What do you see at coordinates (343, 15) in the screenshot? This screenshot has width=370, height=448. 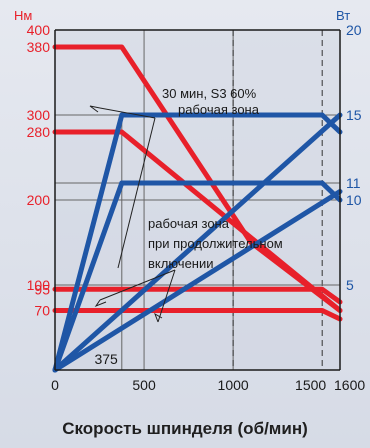 I see `y-right-unit: Вт` at bounding box center [343, 15].